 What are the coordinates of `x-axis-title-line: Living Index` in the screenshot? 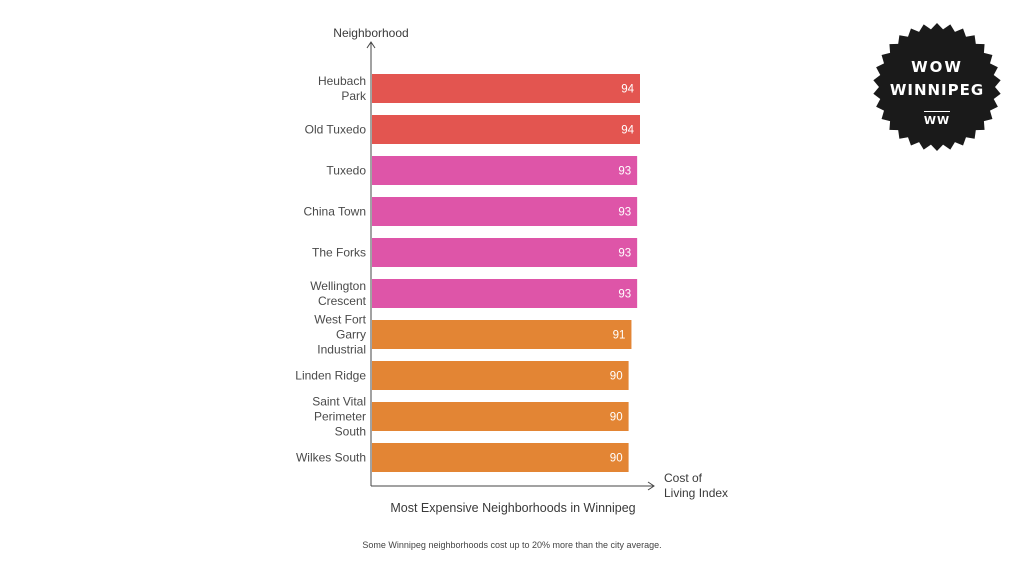 It's located at (696, 493).